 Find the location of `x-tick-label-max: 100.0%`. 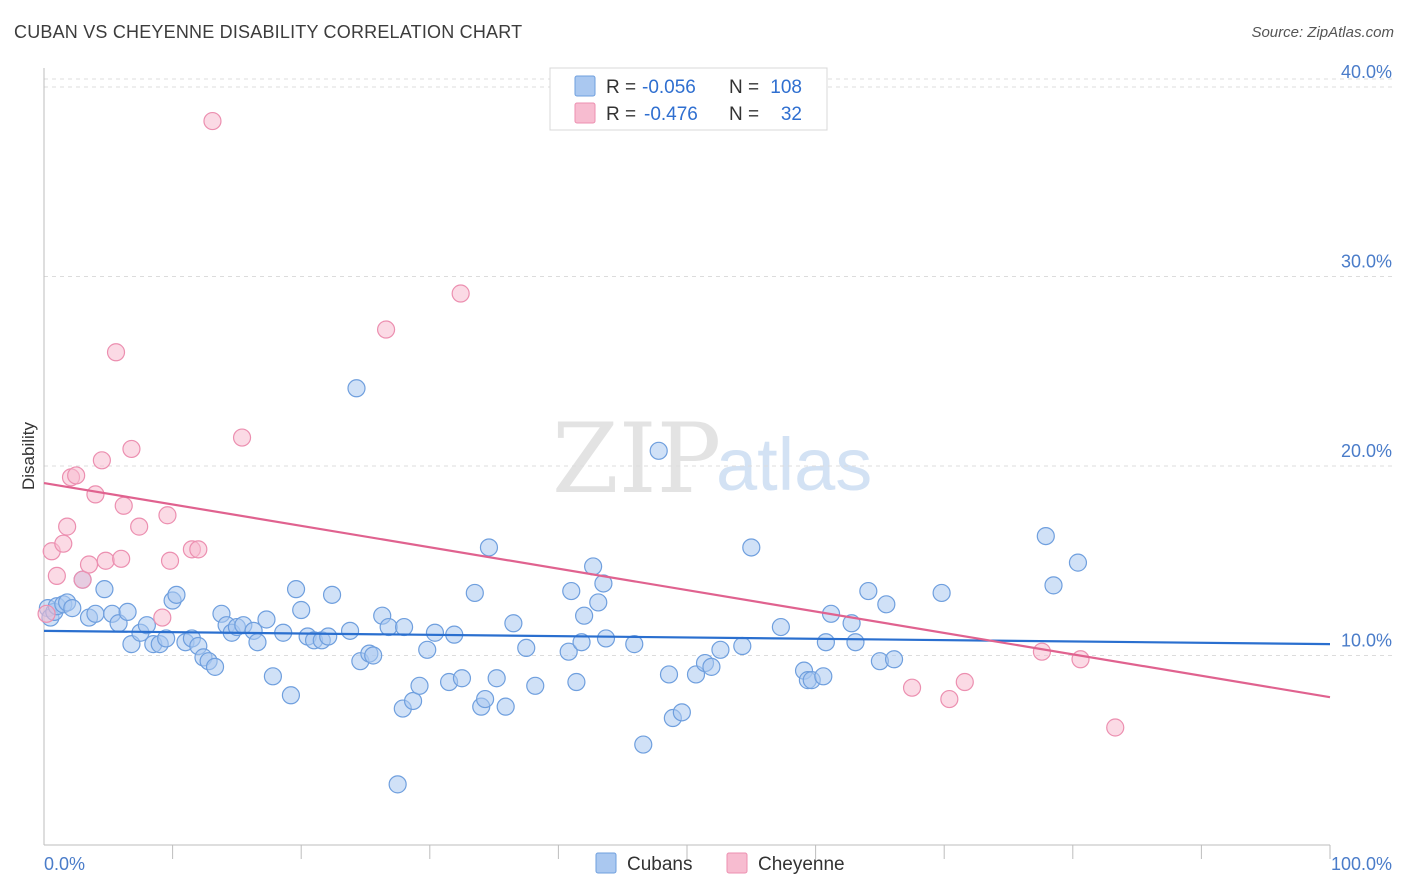

x-tick-label-max: 100.0% is located at coordinates (1361, 864).